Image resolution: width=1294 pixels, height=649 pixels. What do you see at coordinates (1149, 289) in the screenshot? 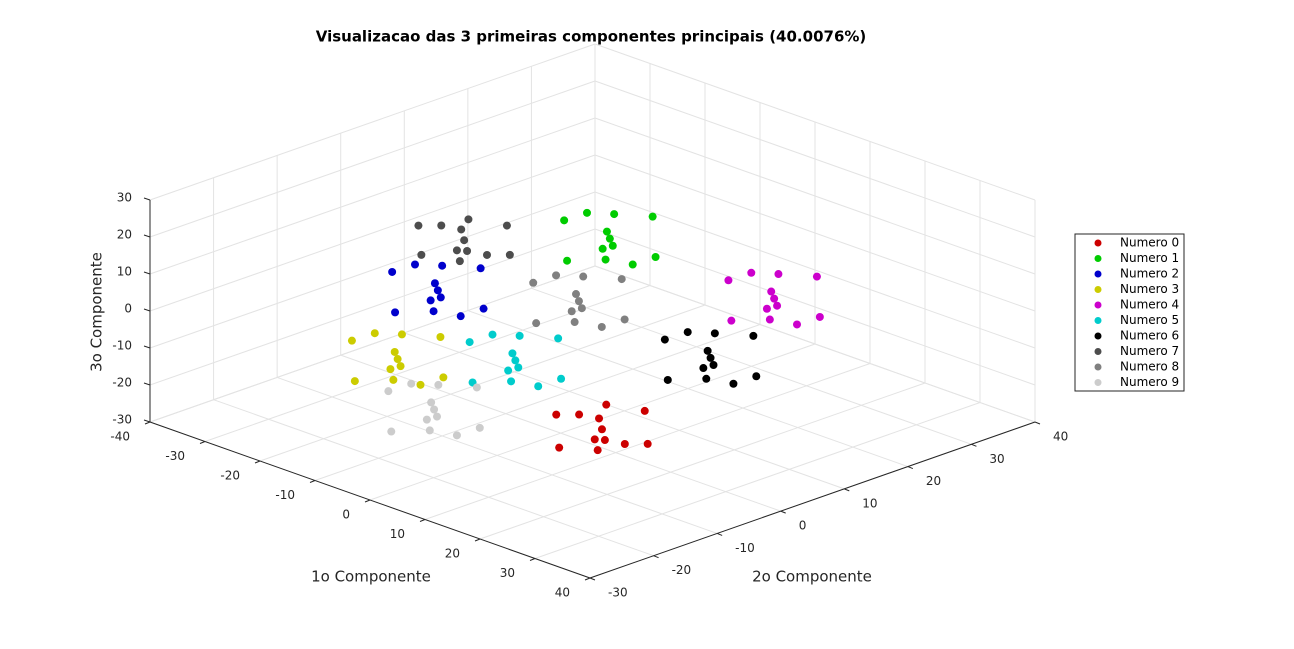
I see `legend-label: Numero 3` at bounding box center [1149, 289].